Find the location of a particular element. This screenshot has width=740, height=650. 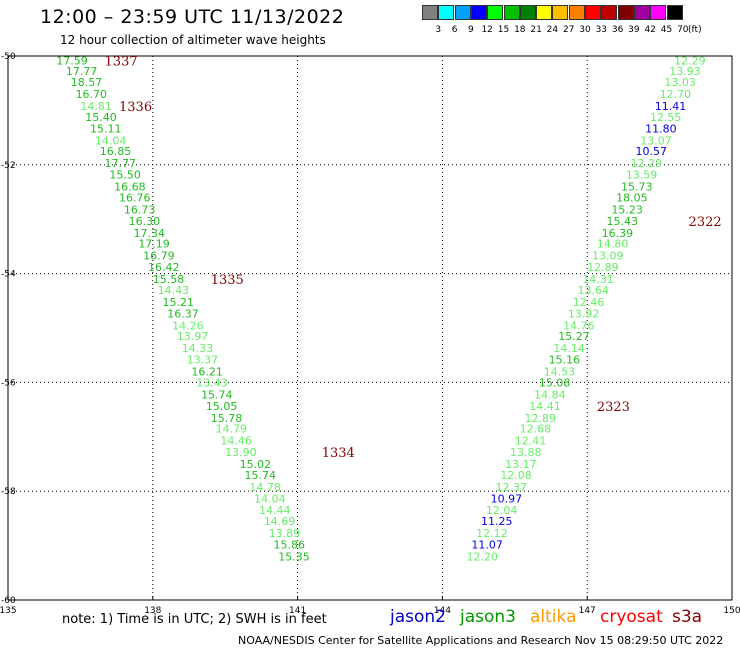

swh-value: 14.14 is located at coordinates (569, 348).